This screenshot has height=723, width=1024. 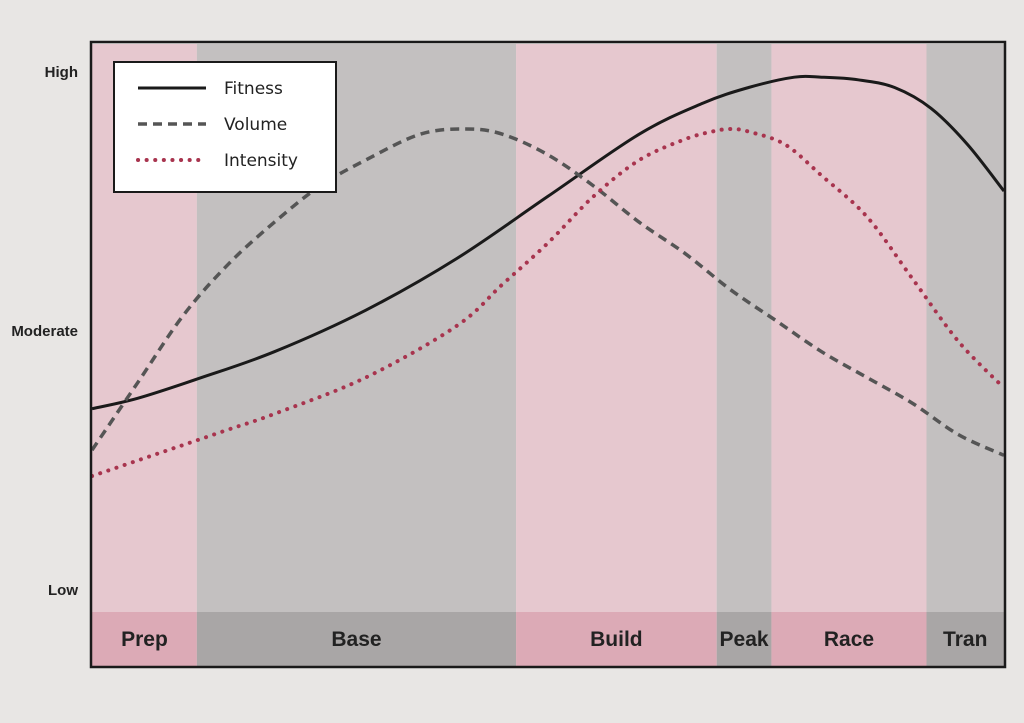 I want to click on legend: Fitness Volume Intensity, so click(x=225, y=127).